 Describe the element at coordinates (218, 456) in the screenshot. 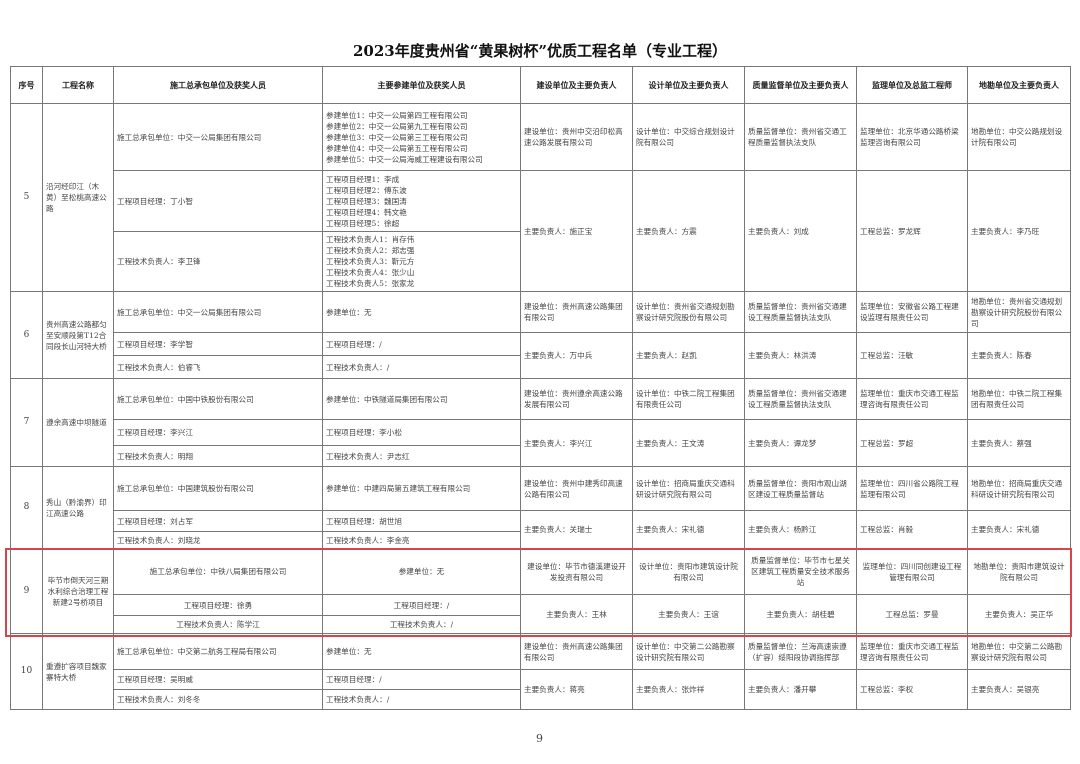

I see `contractor-cell: 工程技术负责人：明翔` at that location.